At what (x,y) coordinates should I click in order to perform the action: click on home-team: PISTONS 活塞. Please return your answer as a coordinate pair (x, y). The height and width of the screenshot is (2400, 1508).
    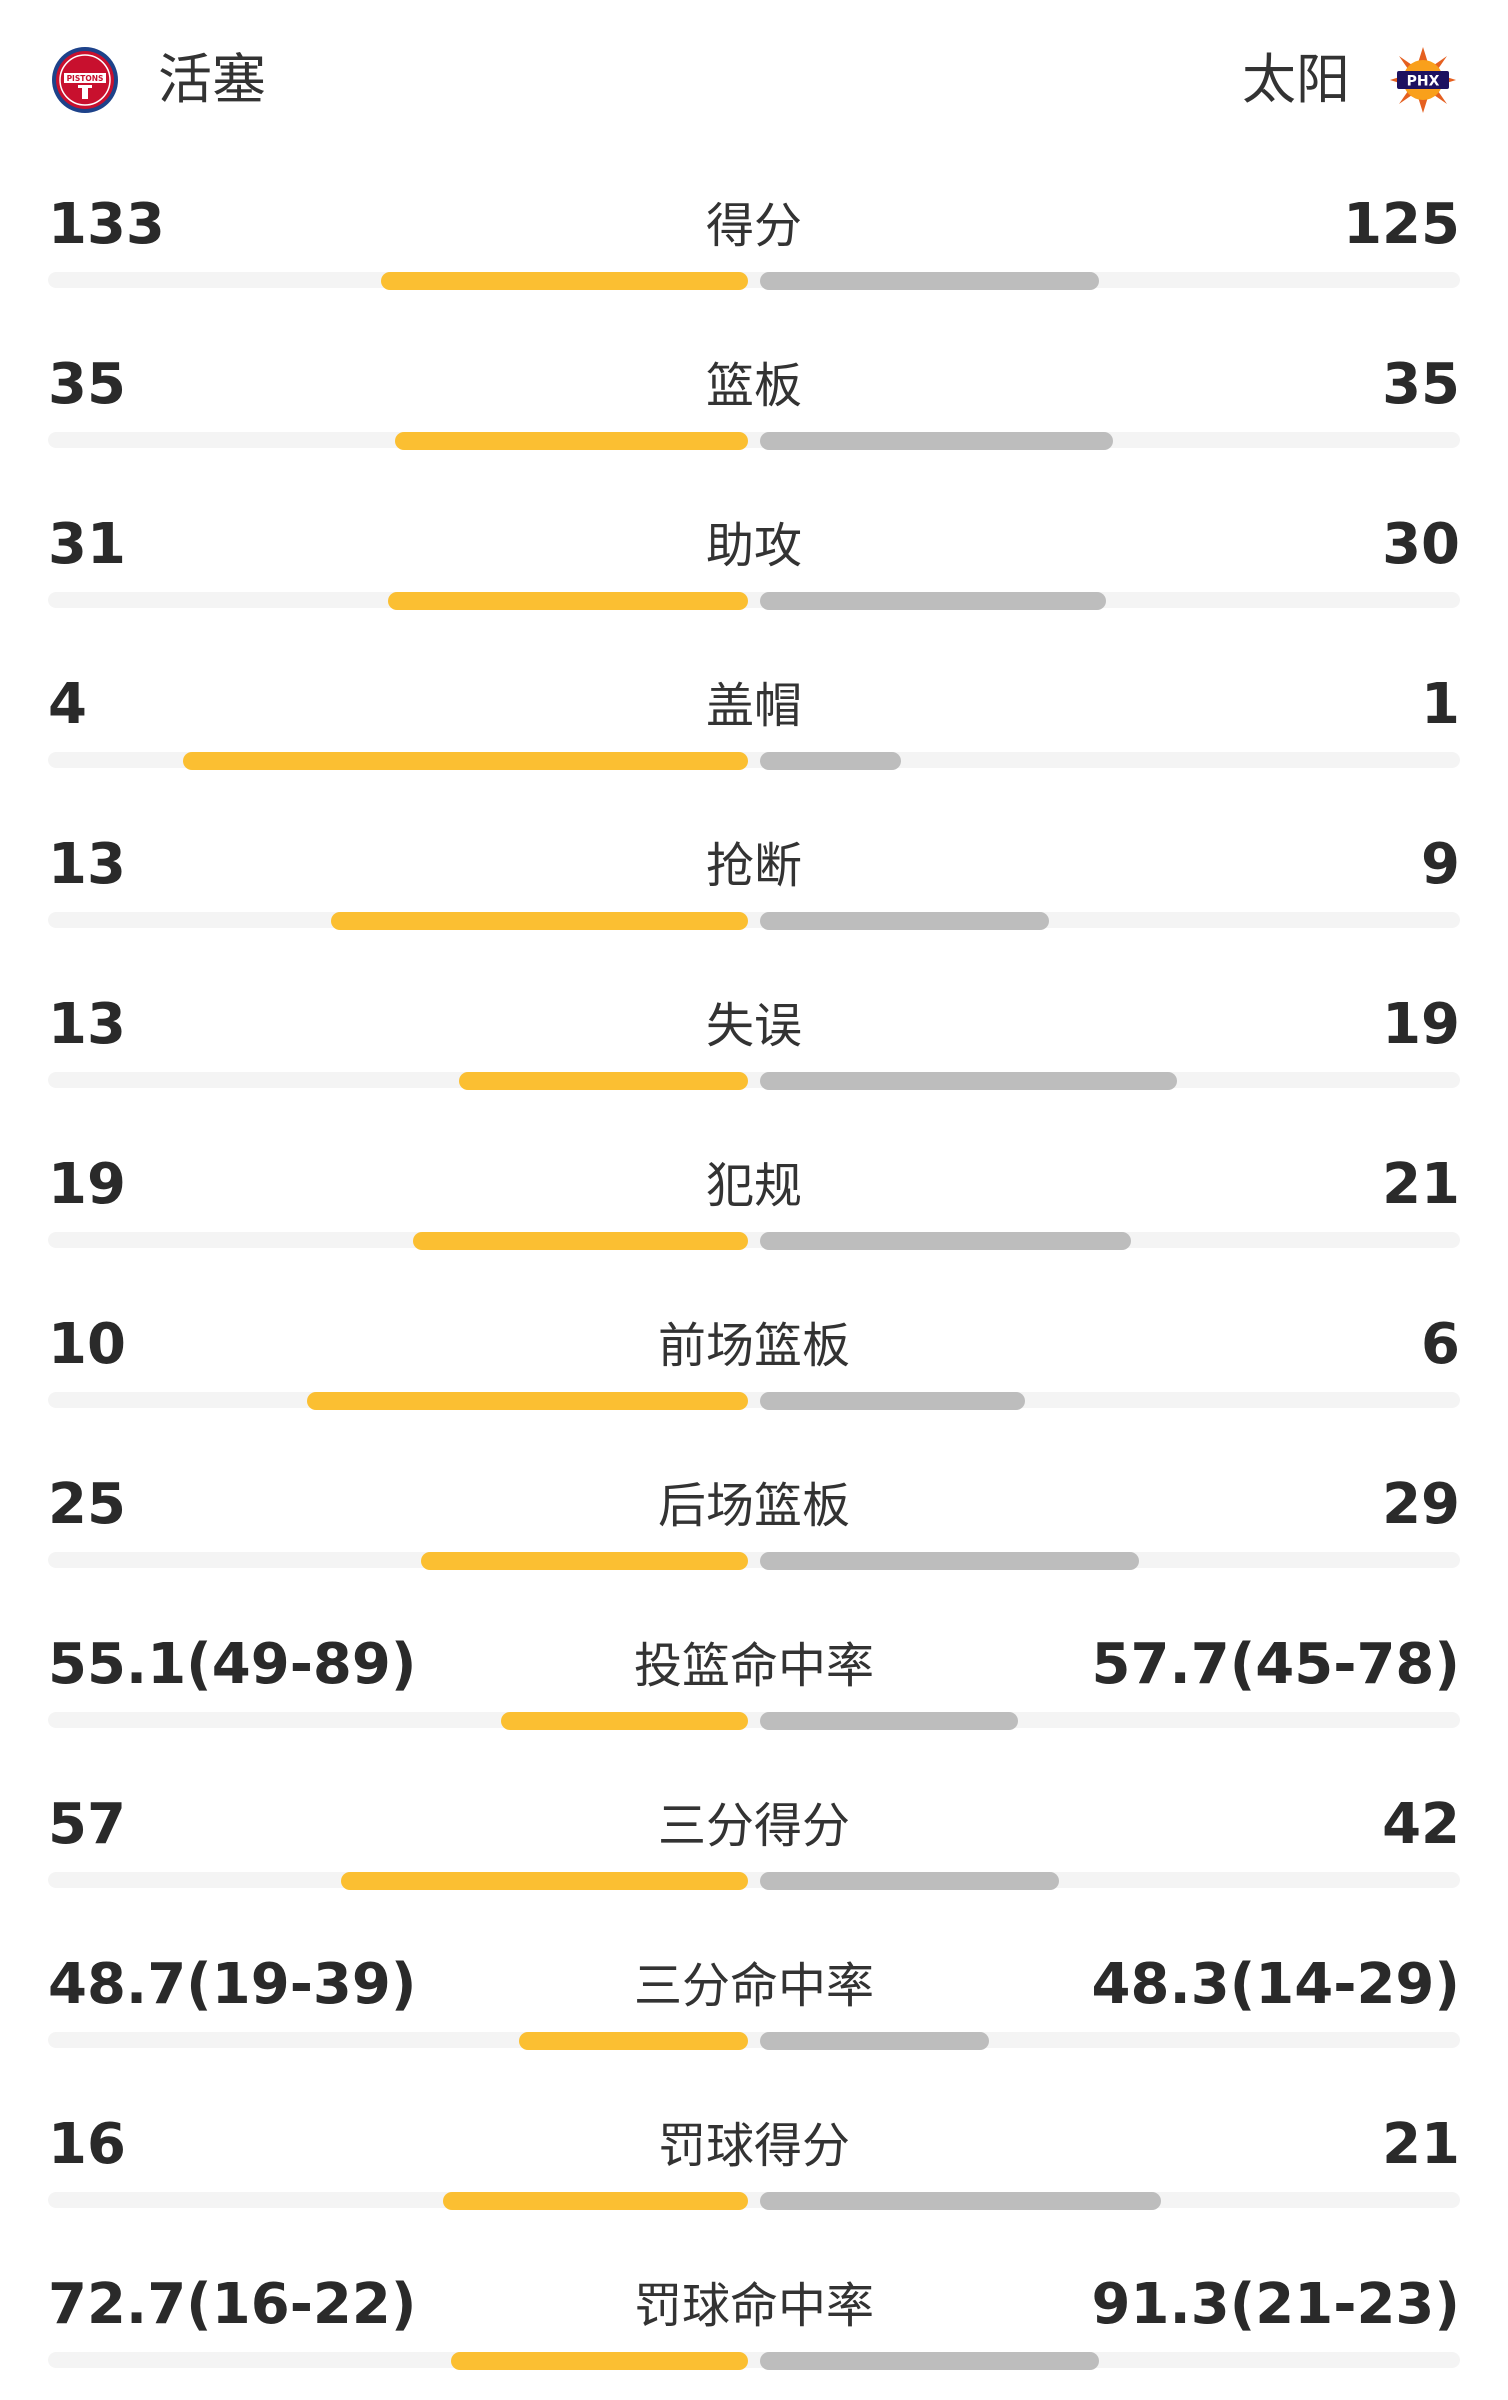
    Looking at the image, I should click on (158, 80).